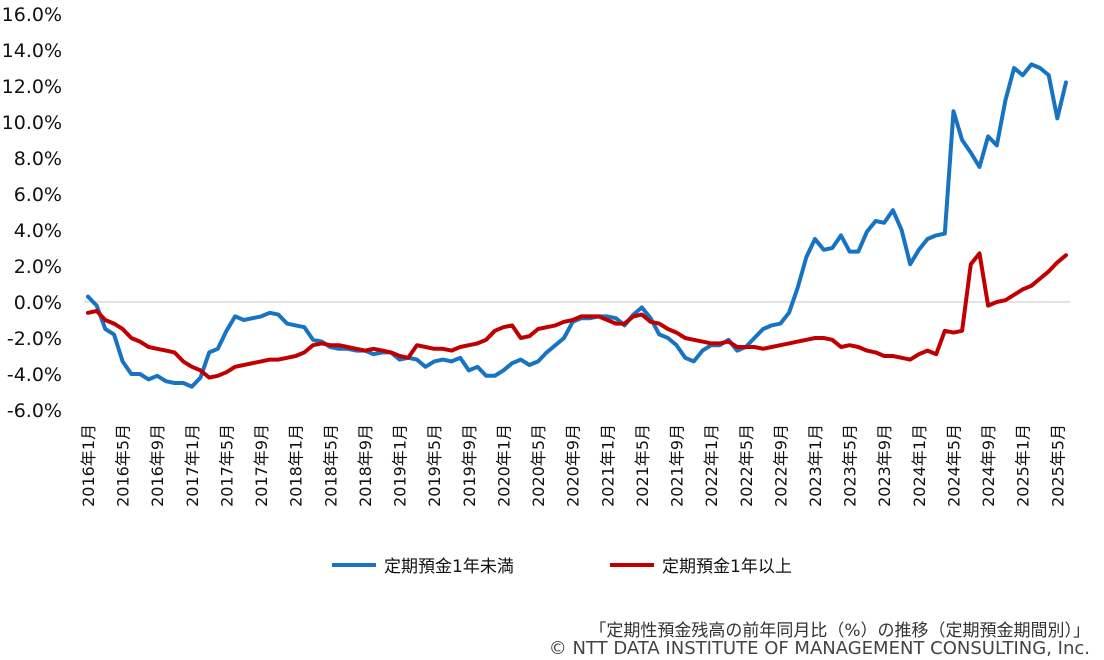 The height and width of the screenshot is (660, 1104). I want to click on x-tick-label: 2019年9月, so click(469, 465).